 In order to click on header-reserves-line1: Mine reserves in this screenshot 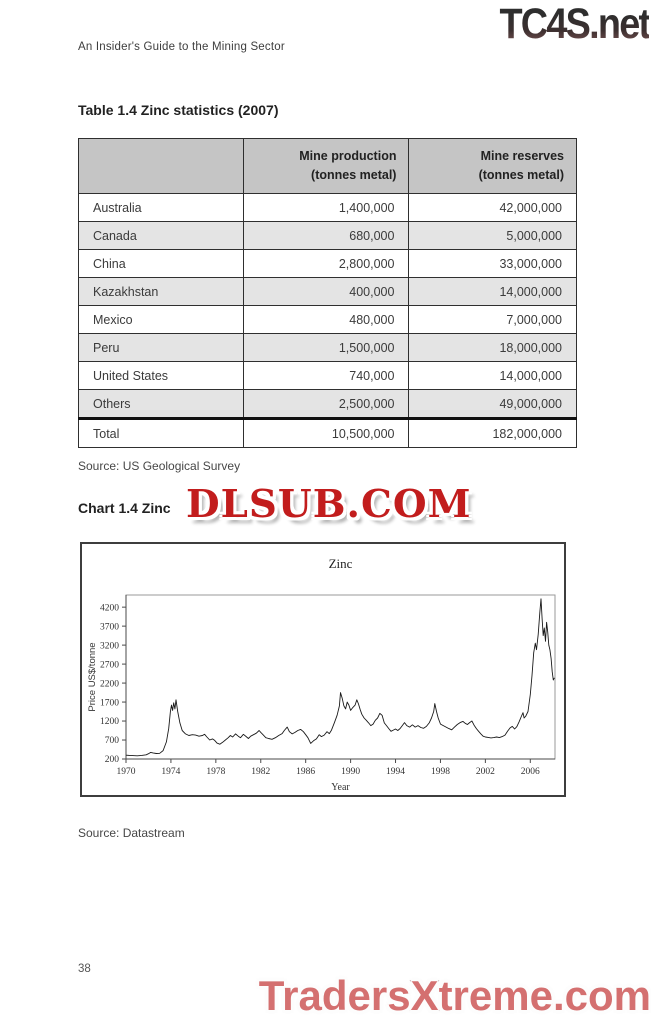, I will do `click(522, 156)`.